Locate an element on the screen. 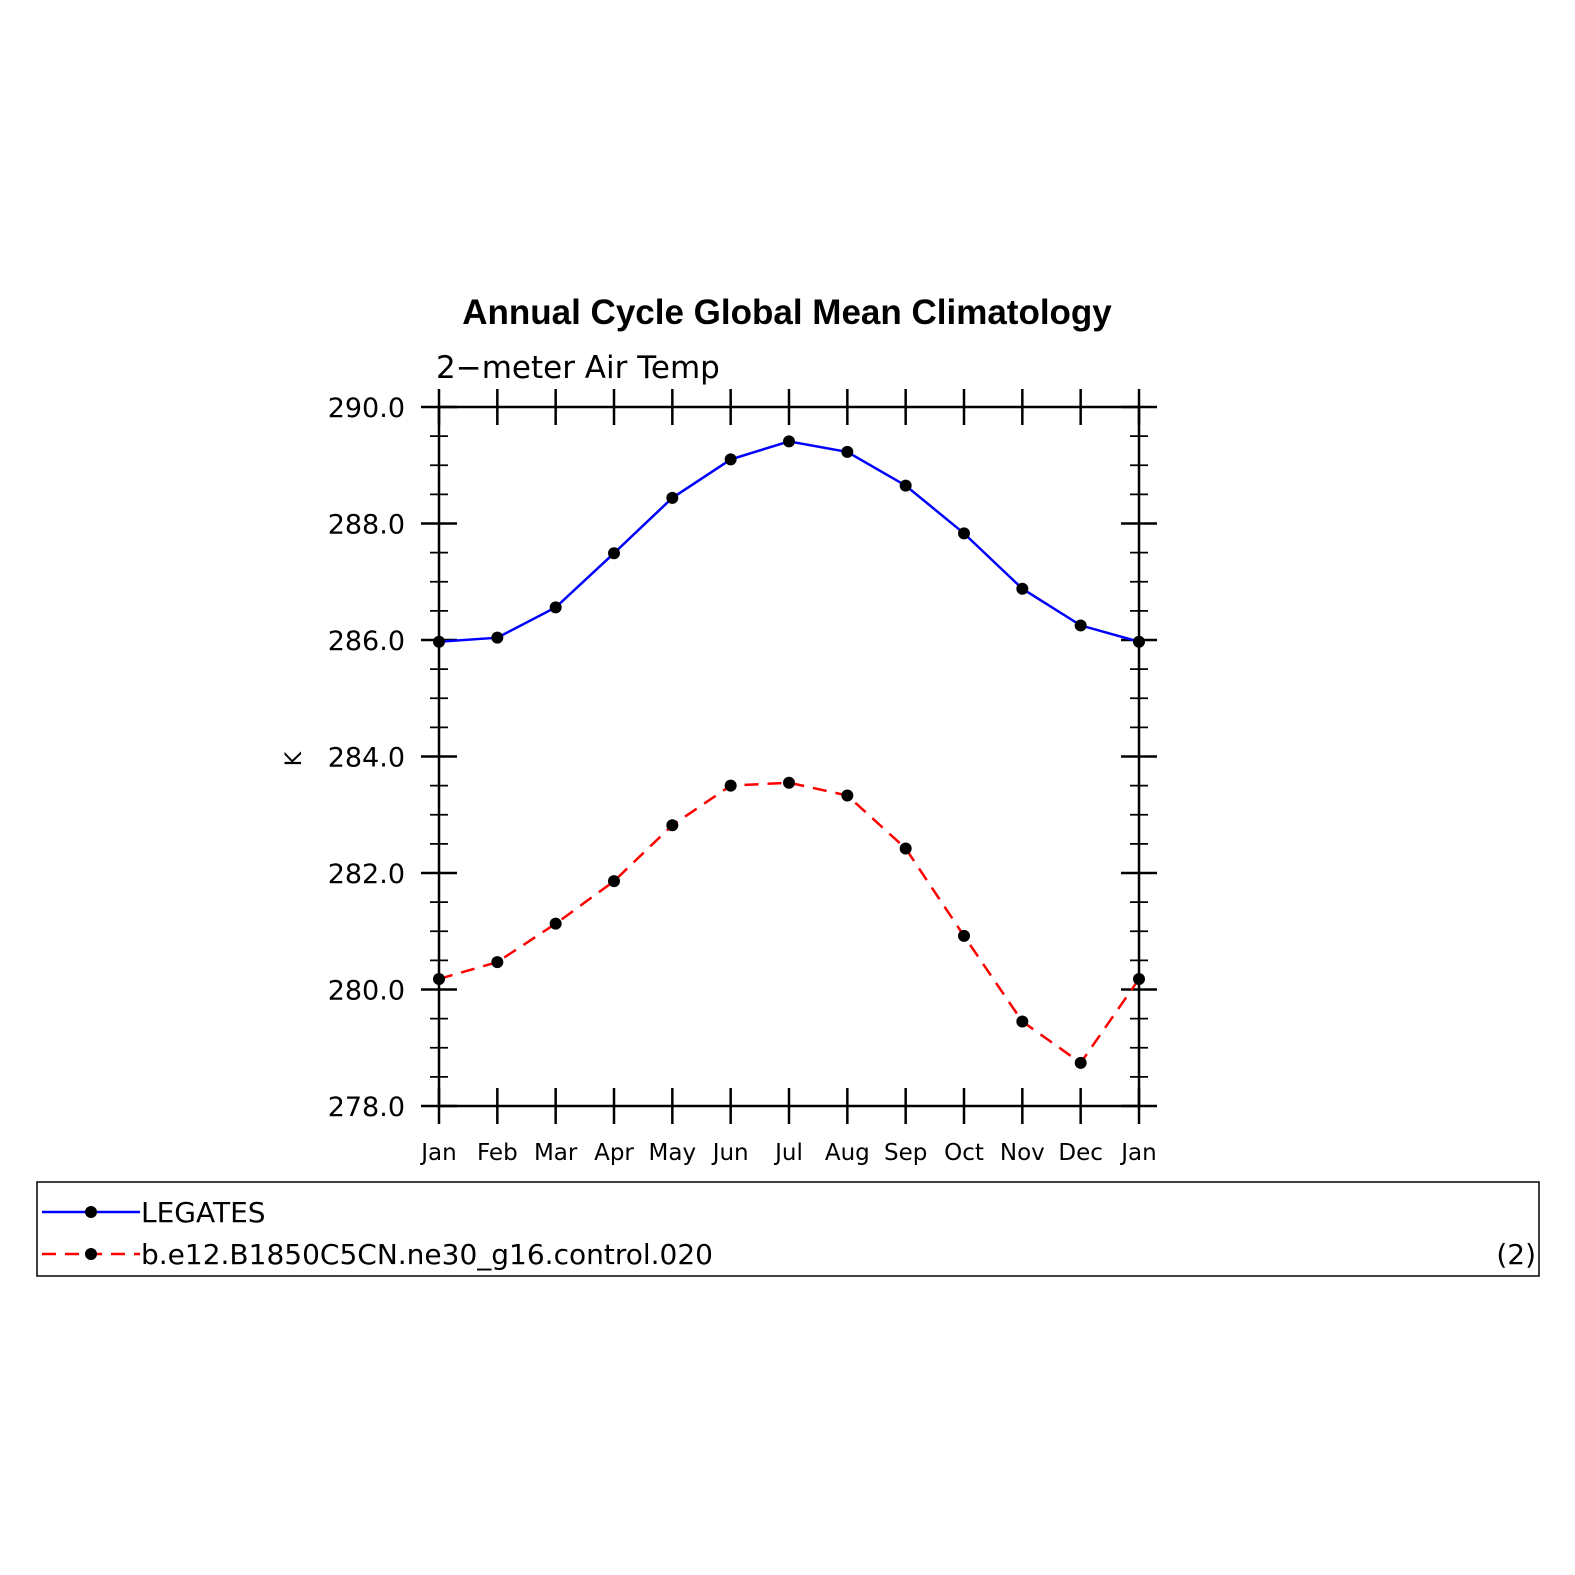  y-tick-label: 288.0 is located at coordinates (366, 525).